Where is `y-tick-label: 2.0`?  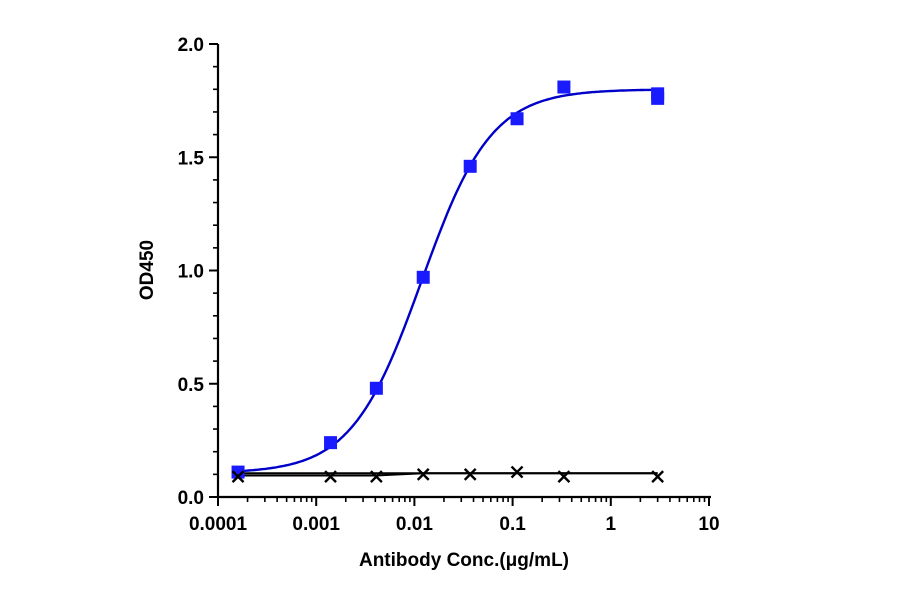 y-tick-label: 2.0 is located at coordinates (191, 45).